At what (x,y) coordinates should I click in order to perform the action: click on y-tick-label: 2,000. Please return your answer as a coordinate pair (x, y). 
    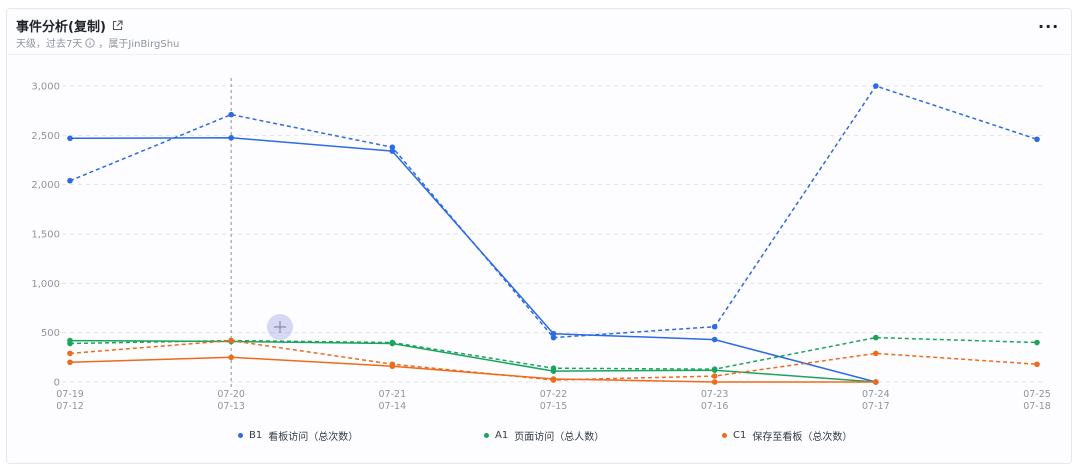
    Looking at the image, I should click on (45, 185).